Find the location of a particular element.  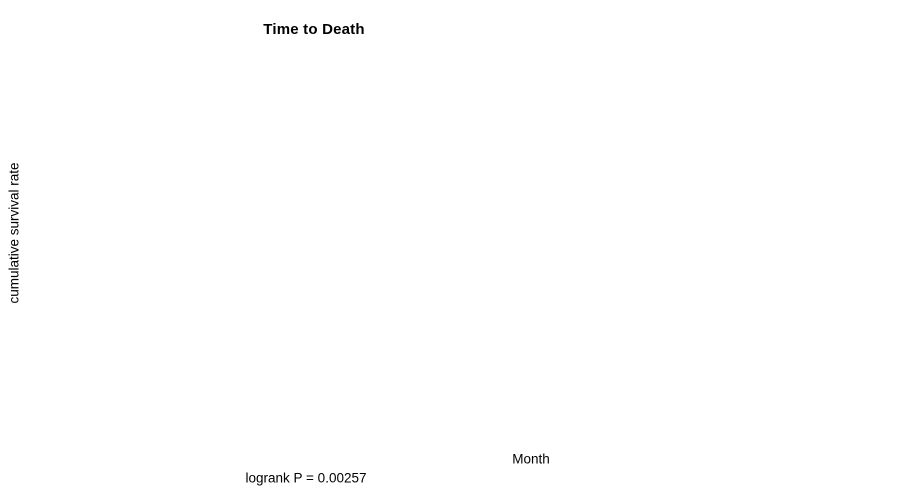

x-axis-title: Month is located at coordinates (531, 459).